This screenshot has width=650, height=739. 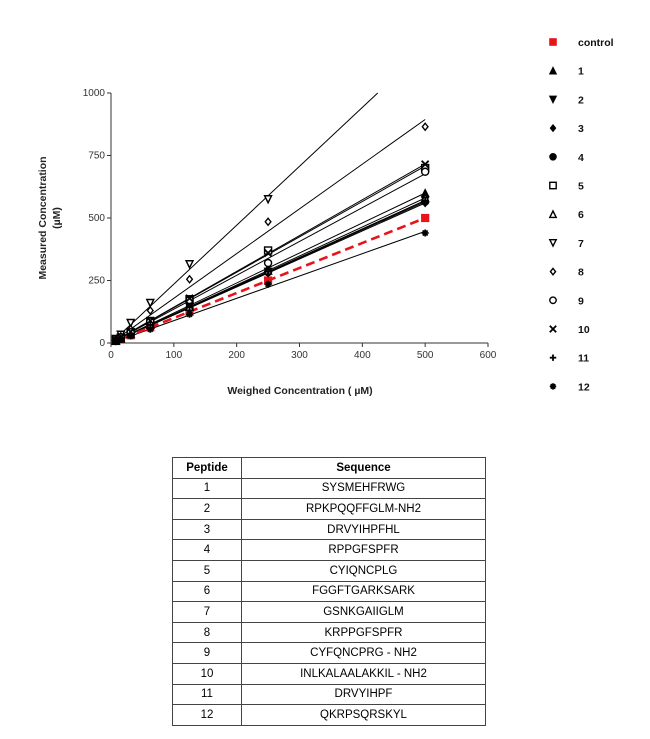 What do you see at coordinates (299, 391) in the screenshot?
I see `x-axis-label: Weighed Concentration ( µM)` at bounding box center [299, 391].